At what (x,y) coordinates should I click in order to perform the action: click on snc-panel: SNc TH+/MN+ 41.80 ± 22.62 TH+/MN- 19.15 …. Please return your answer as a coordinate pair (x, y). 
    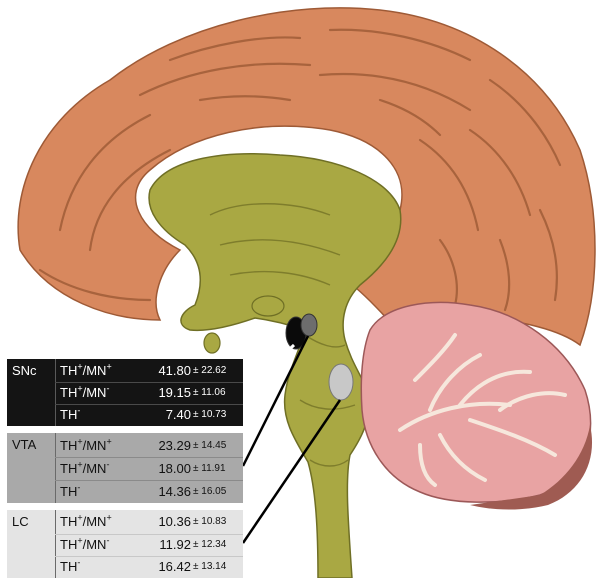
    Looking at the image, I should click on (125, 392).